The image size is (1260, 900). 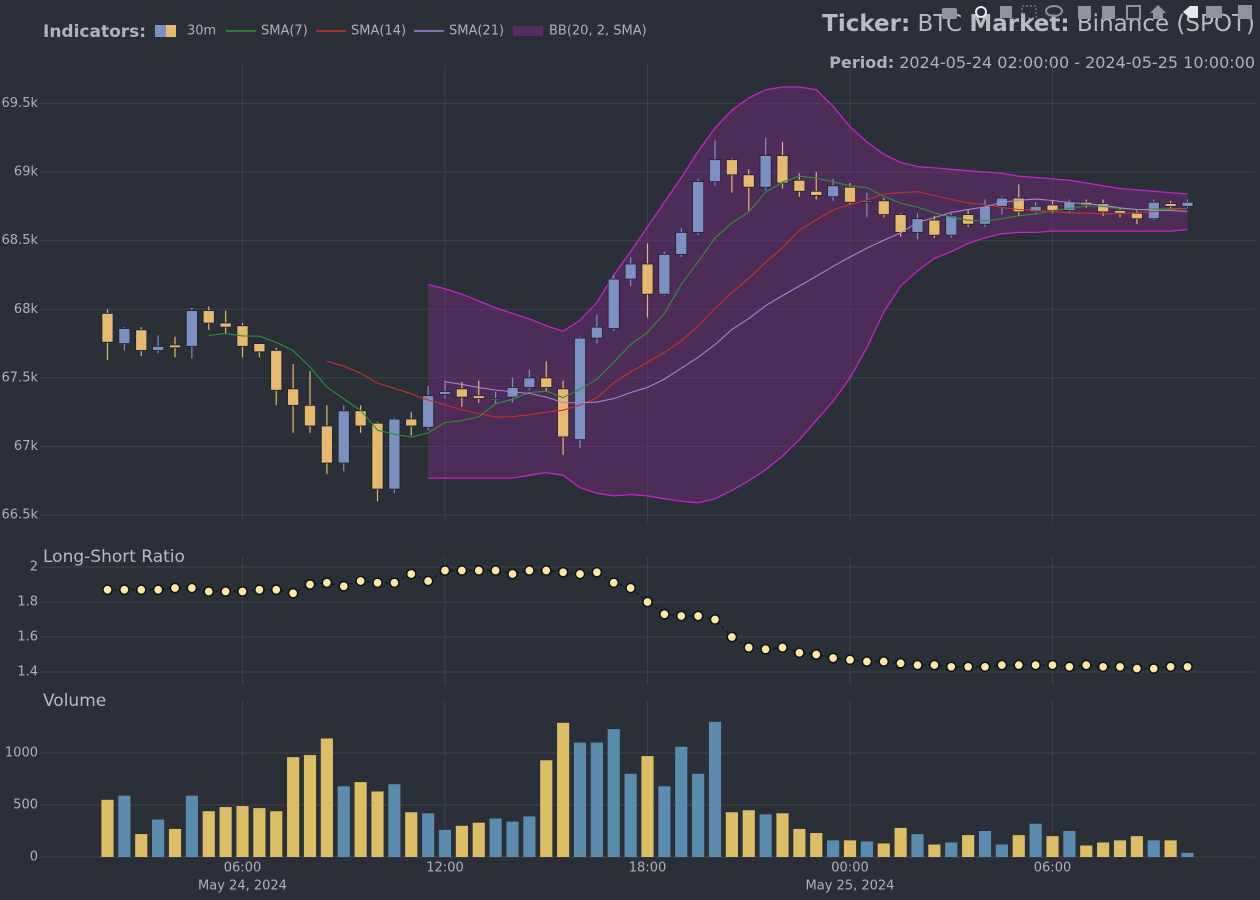 I want to click on zoom-in-icon, so click(x=1084, y=12).